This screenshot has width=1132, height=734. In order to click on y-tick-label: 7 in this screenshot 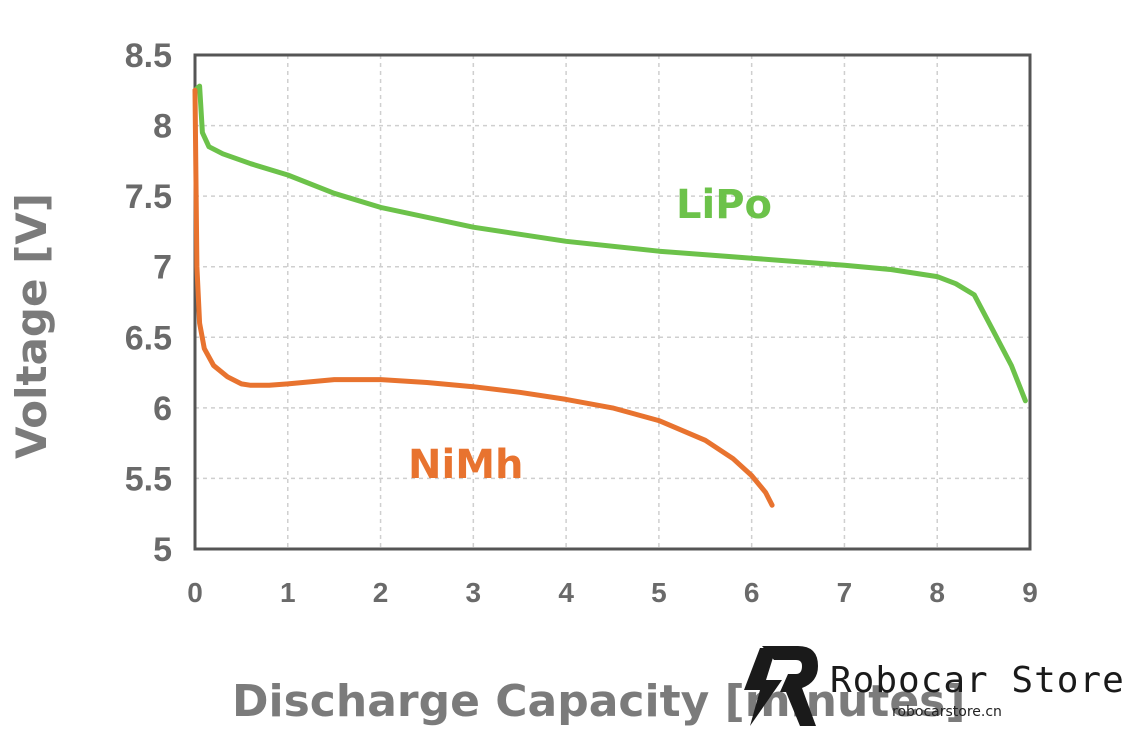, I will do `click(162, 268)`.